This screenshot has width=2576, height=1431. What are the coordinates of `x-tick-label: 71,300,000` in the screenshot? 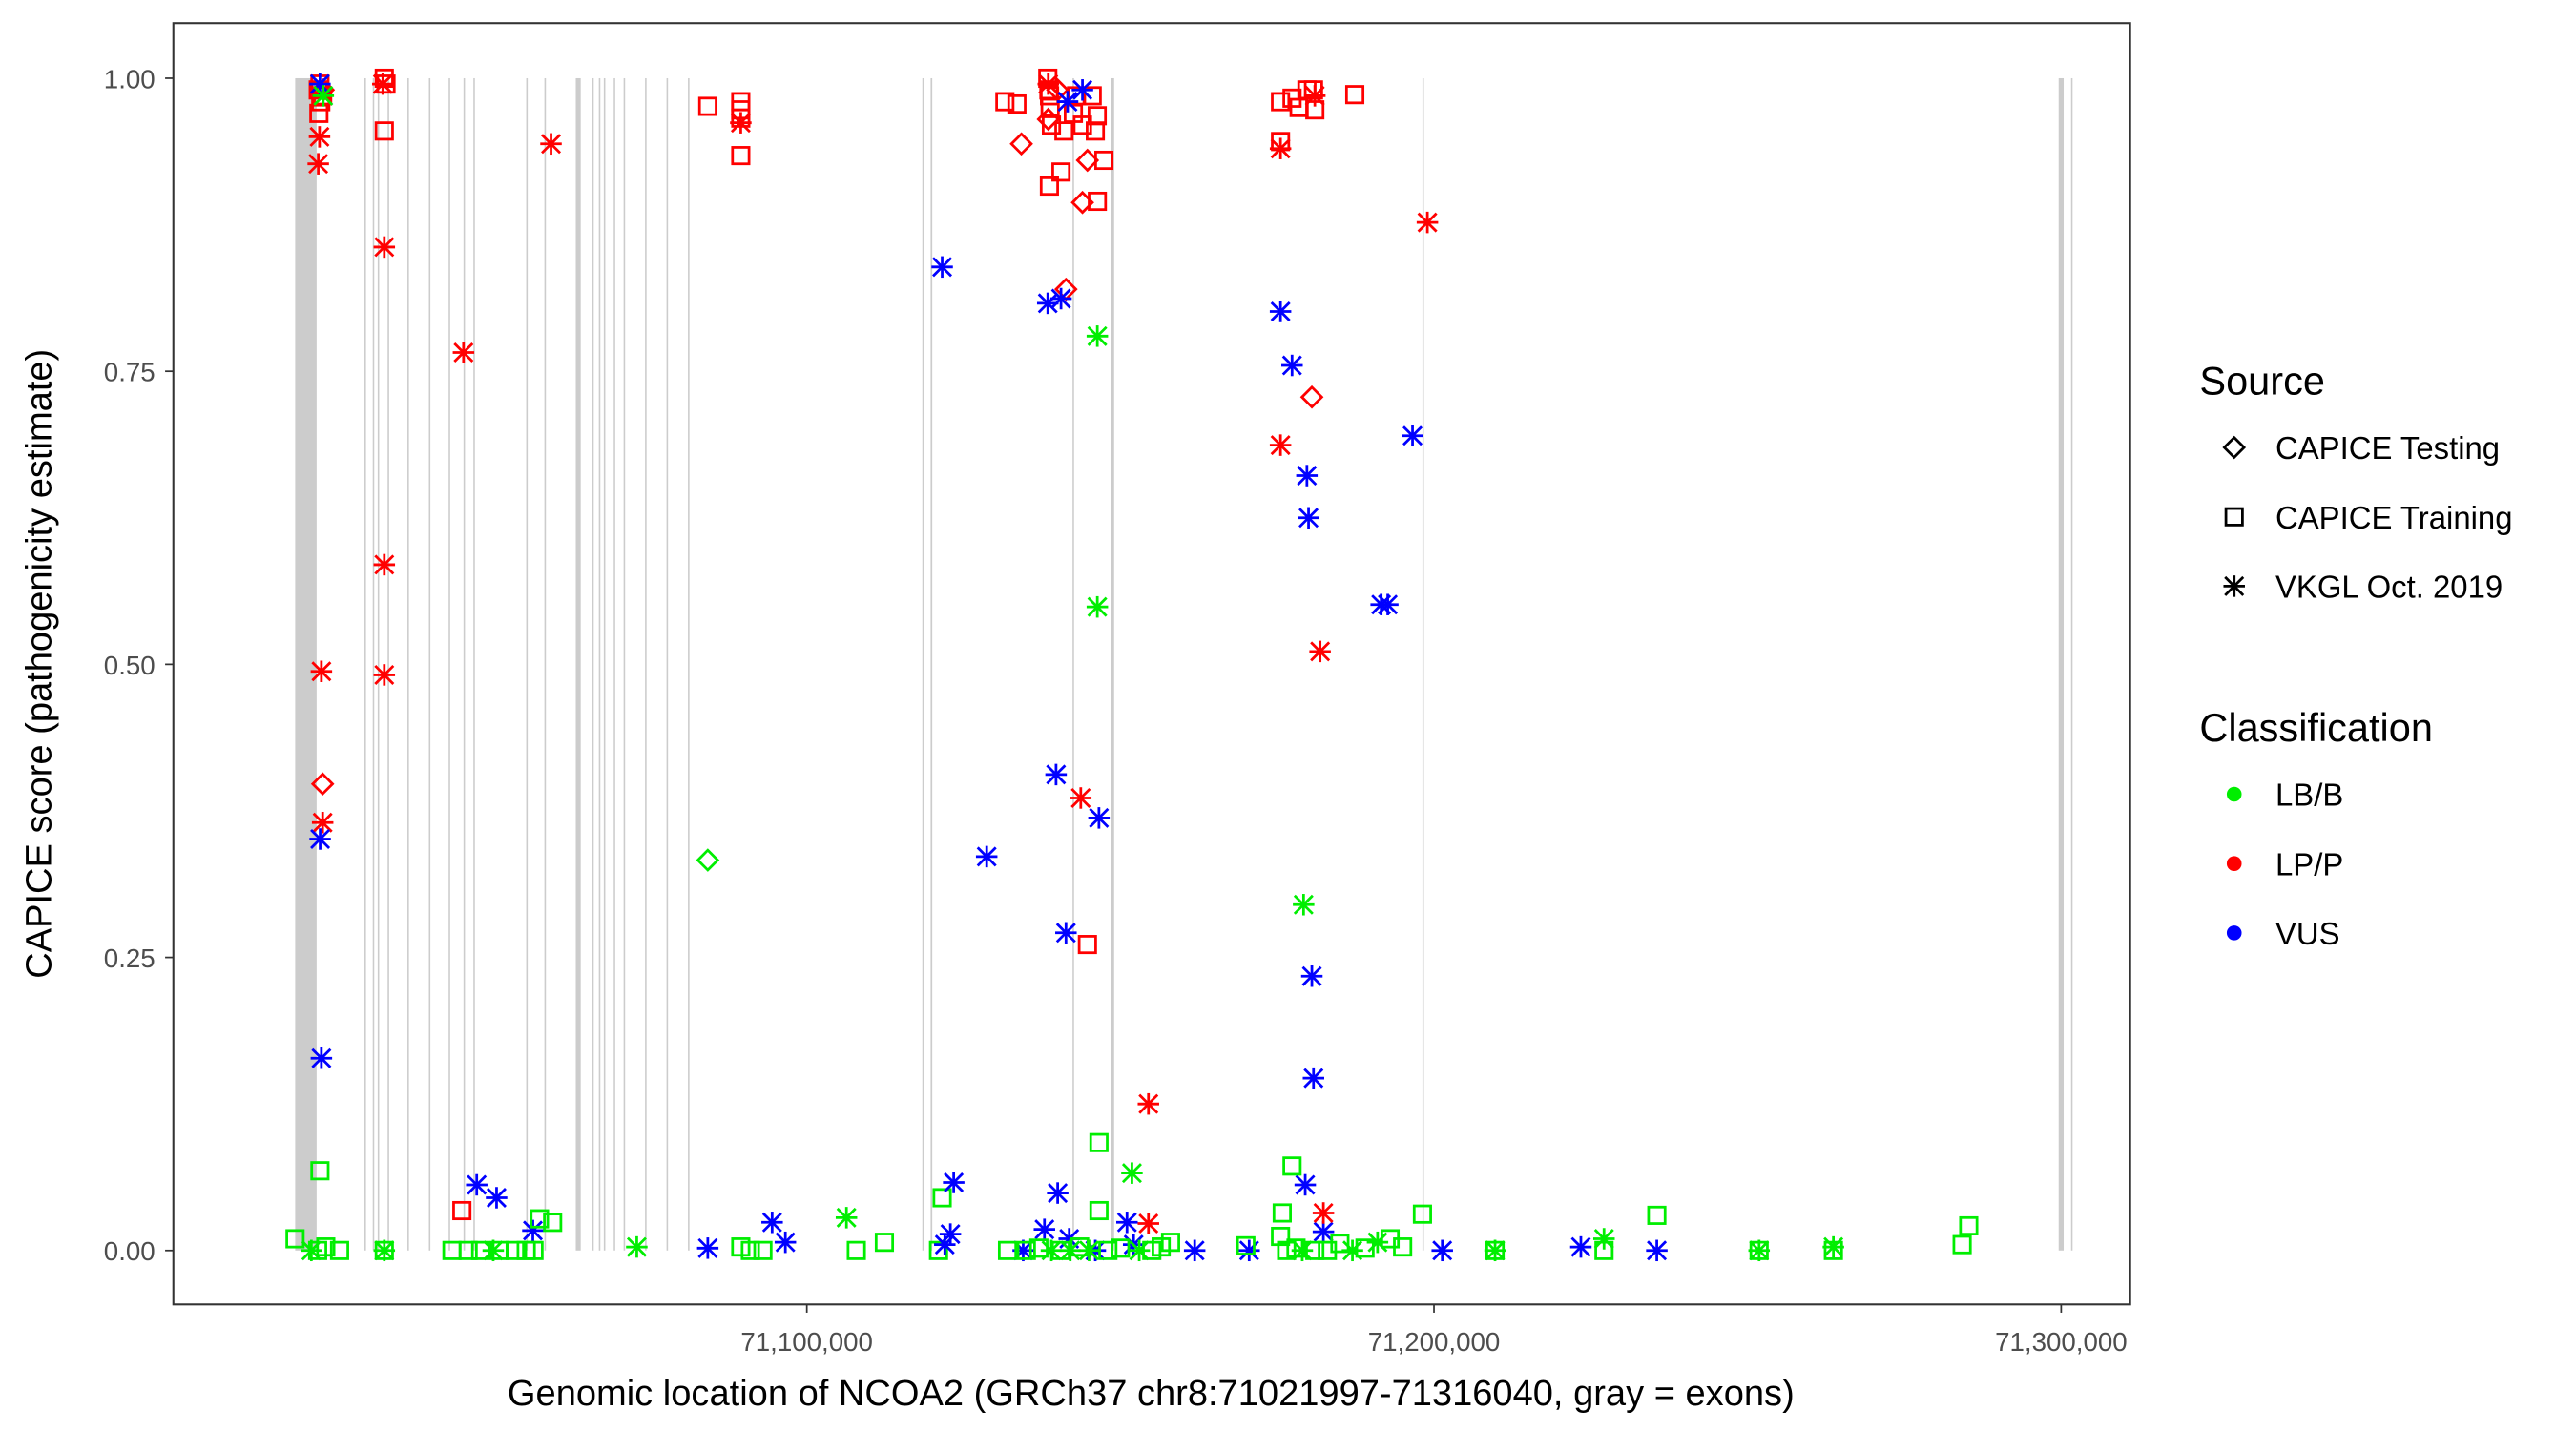 It's located at (2061, 1342).